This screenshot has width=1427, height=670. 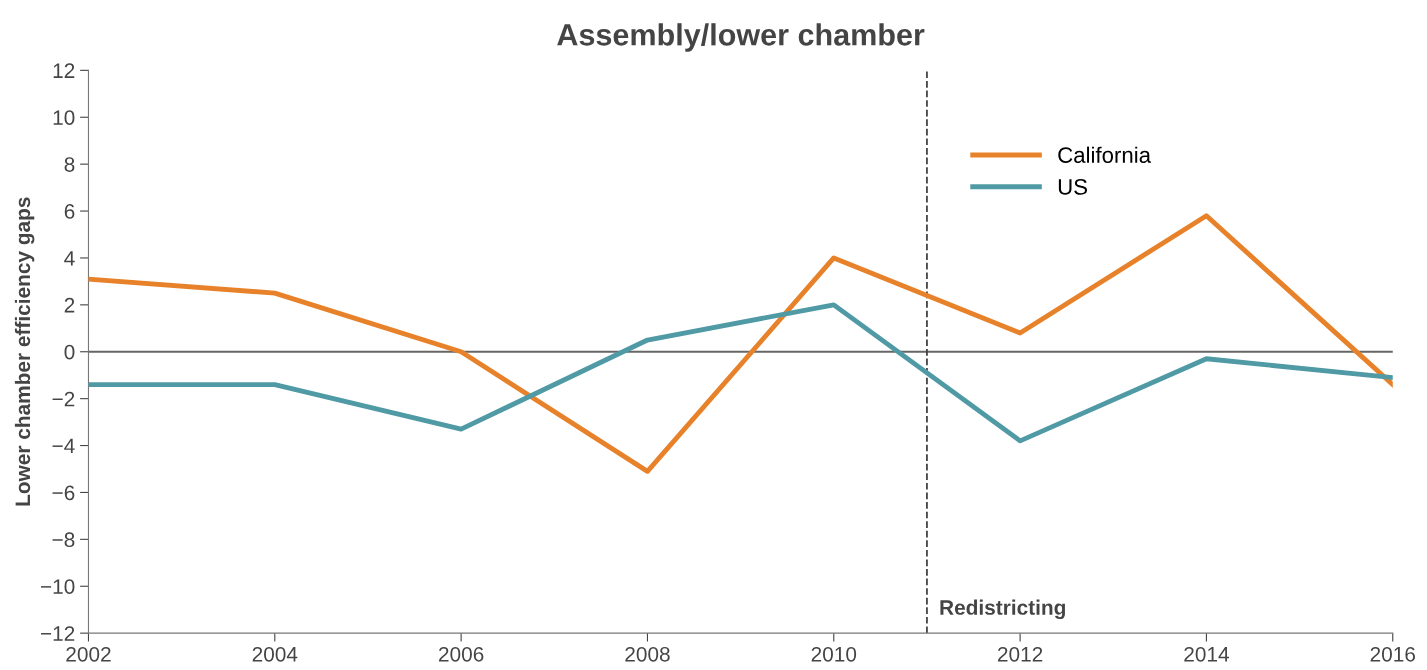 What do you see at coordinates (69, 211) in the screenshot?
I see `y-tick-label: 6` at bounding box center [69, 211].